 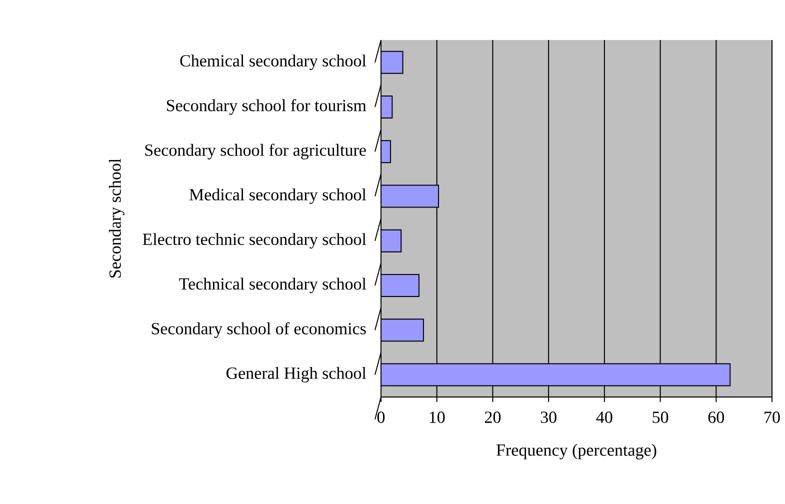 What do you see at coordinates (437, 418) in the screenshot?
I see `x-tick-label: 10` at bounding box center [437, 418].